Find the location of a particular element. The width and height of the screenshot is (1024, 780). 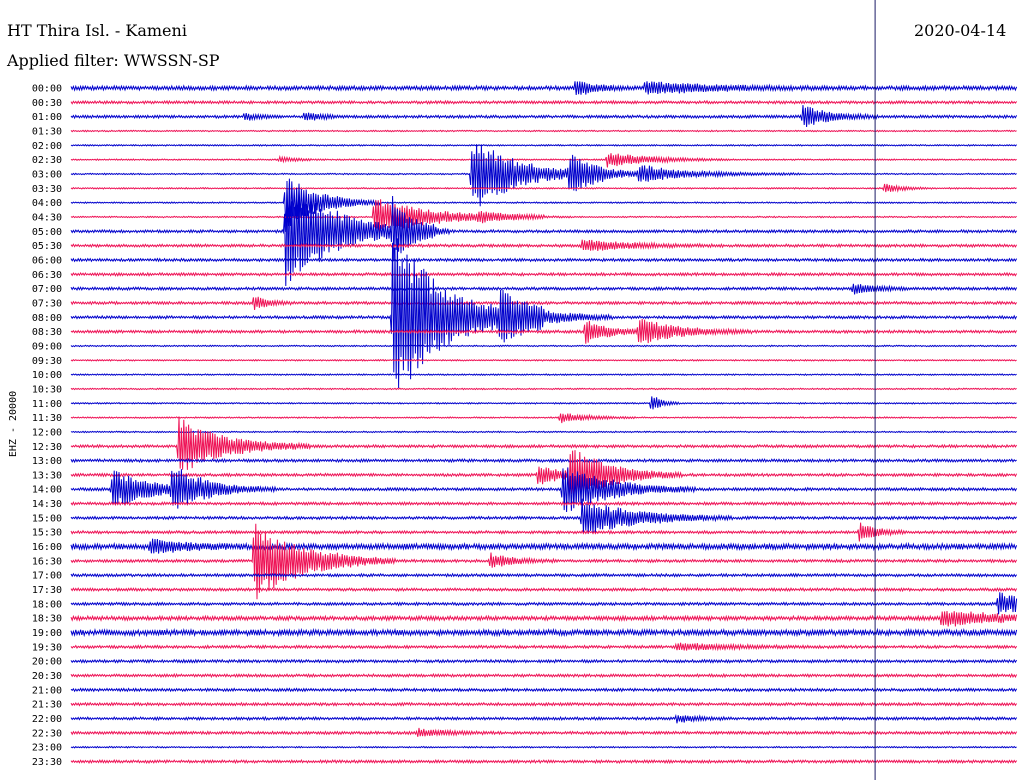

row-time-label: 23:30 is located at coordinates (47, 762).